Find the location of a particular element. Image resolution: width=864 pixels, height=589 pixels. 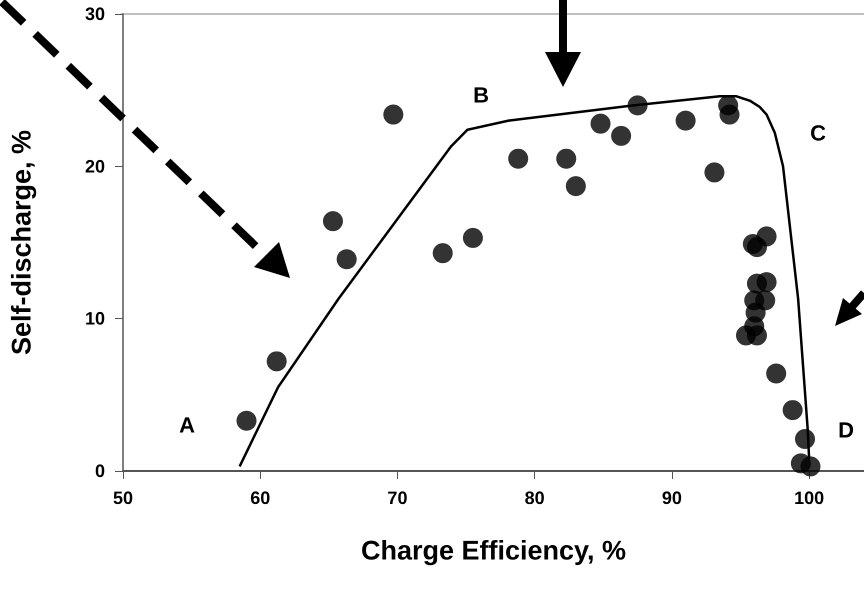

annotation: D is located at coordinates (846, 430).